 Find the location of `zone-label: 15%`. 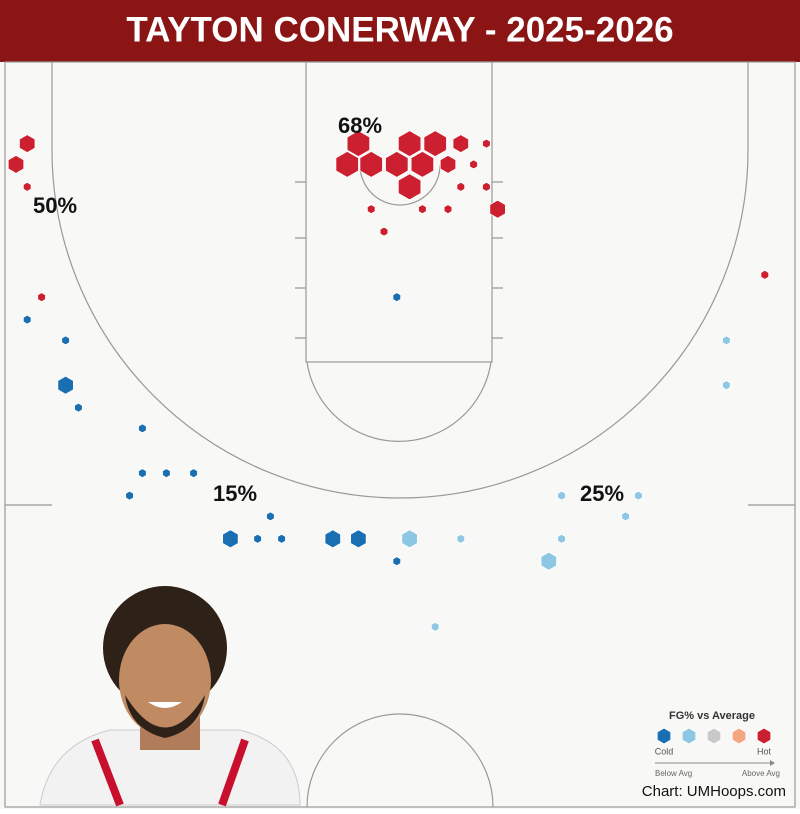

zone-label: 15% is located at coordinates (235, 493).